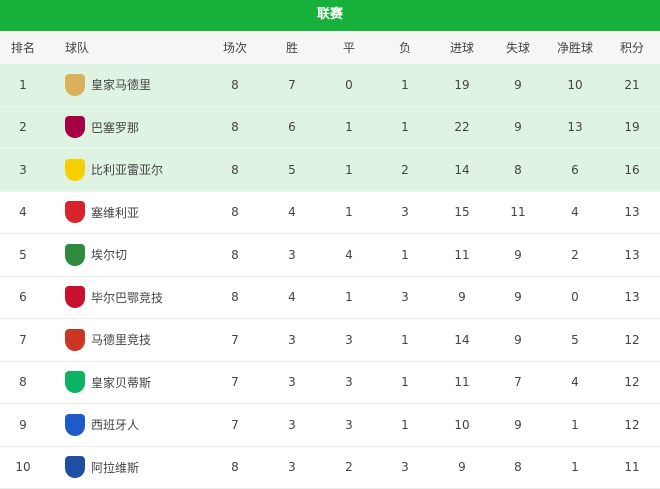 This screenshot has width=660, height=489. I want to click on team-cell: 皇家贝蒂斯, so click(108, 383).